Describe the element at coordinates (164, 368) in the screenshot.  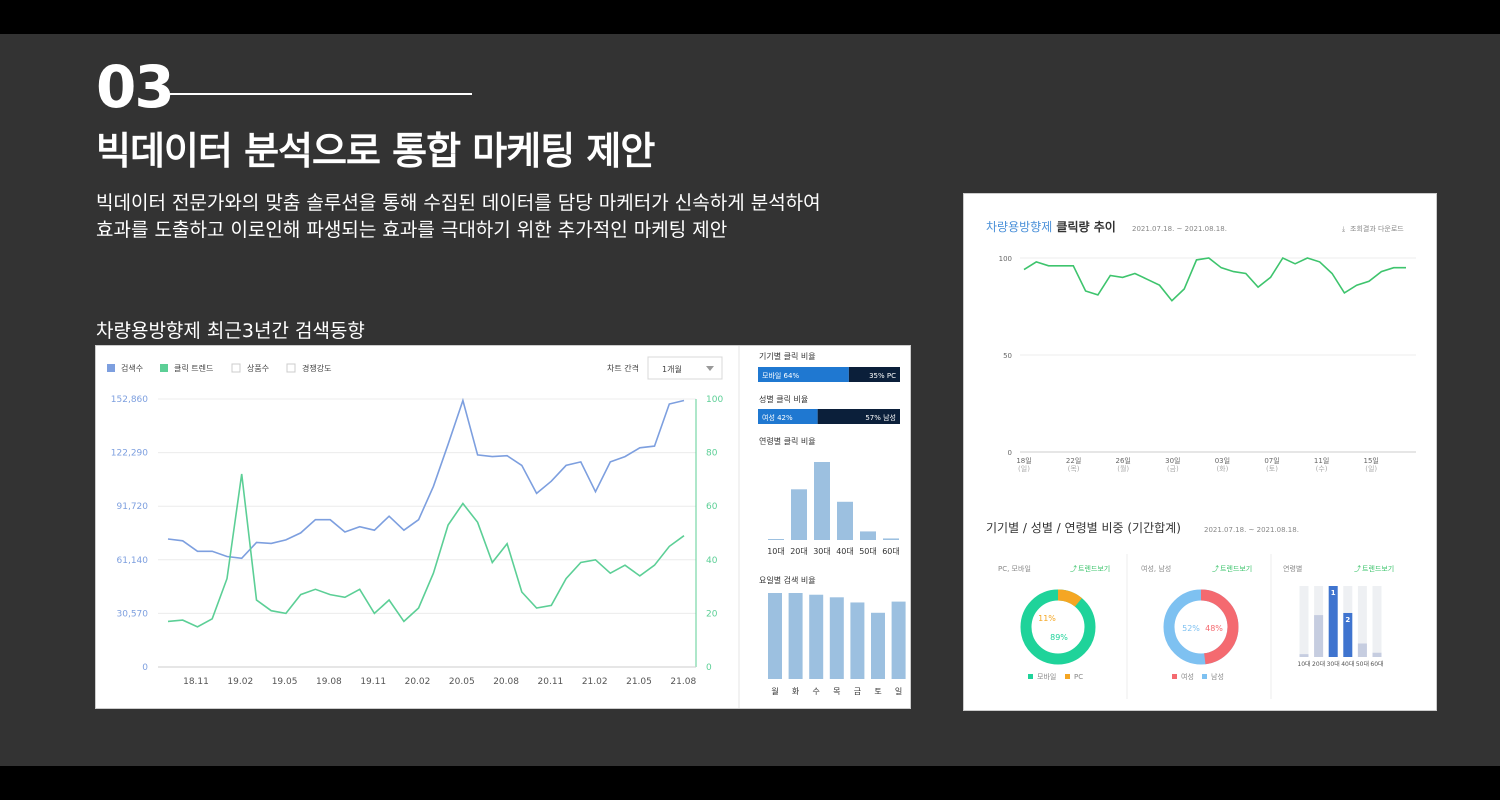
I see `legend-click-swatch` at that location.